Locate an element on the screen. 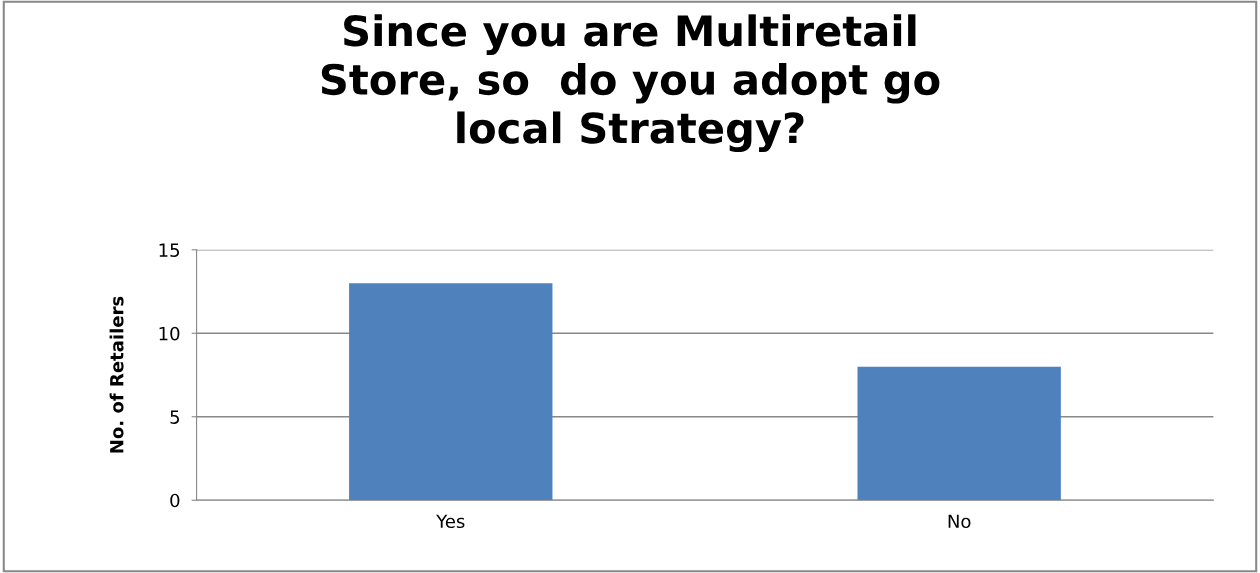  y-tick-label: 15 is located at coordinates (169, 250).